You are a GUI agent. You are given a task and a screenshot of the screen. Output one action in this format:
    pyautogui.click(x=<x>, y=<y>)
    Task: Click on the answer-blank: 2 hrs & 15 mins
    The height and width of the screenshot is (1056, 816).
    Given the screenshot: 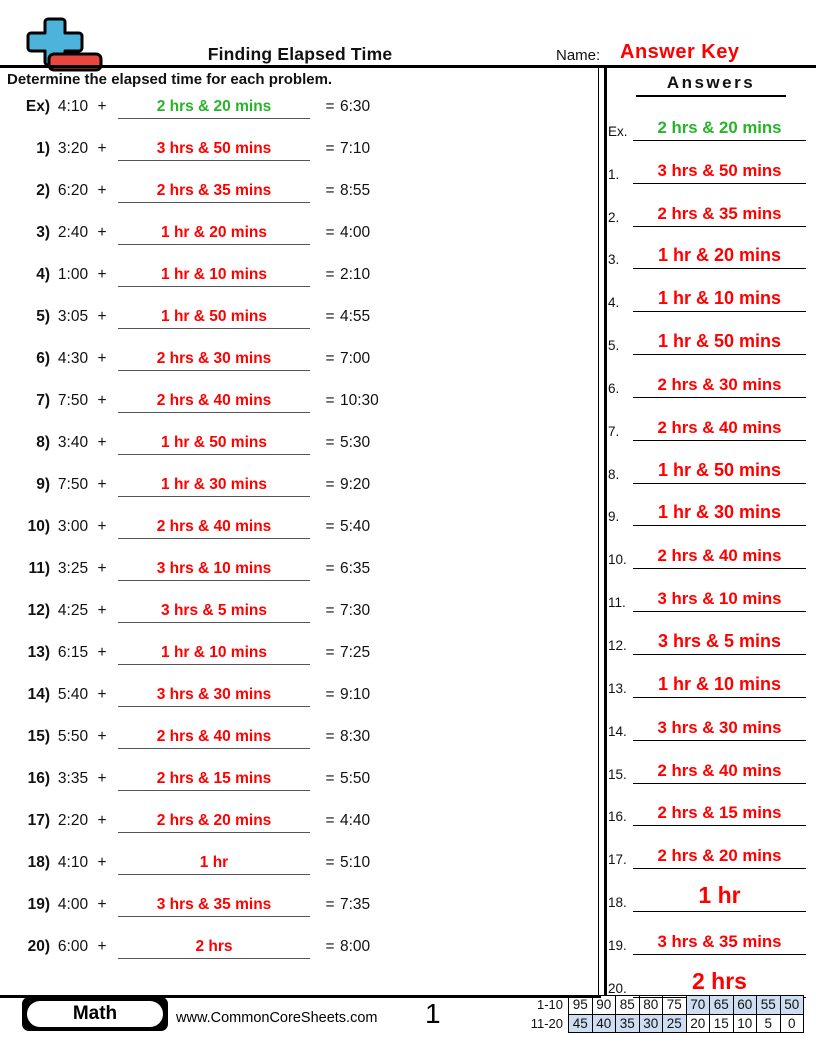 What is the action you would take?
    pyautogui.click(x=214, y=780)
    